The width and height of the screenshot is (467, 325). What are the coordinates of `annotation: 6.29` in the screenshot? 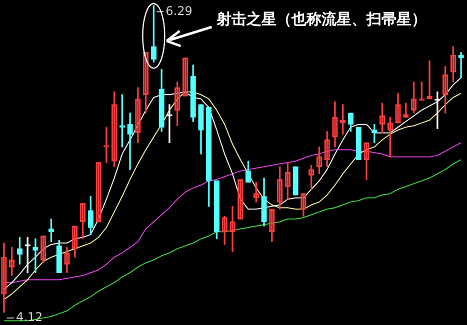 It's located at (179, 11).